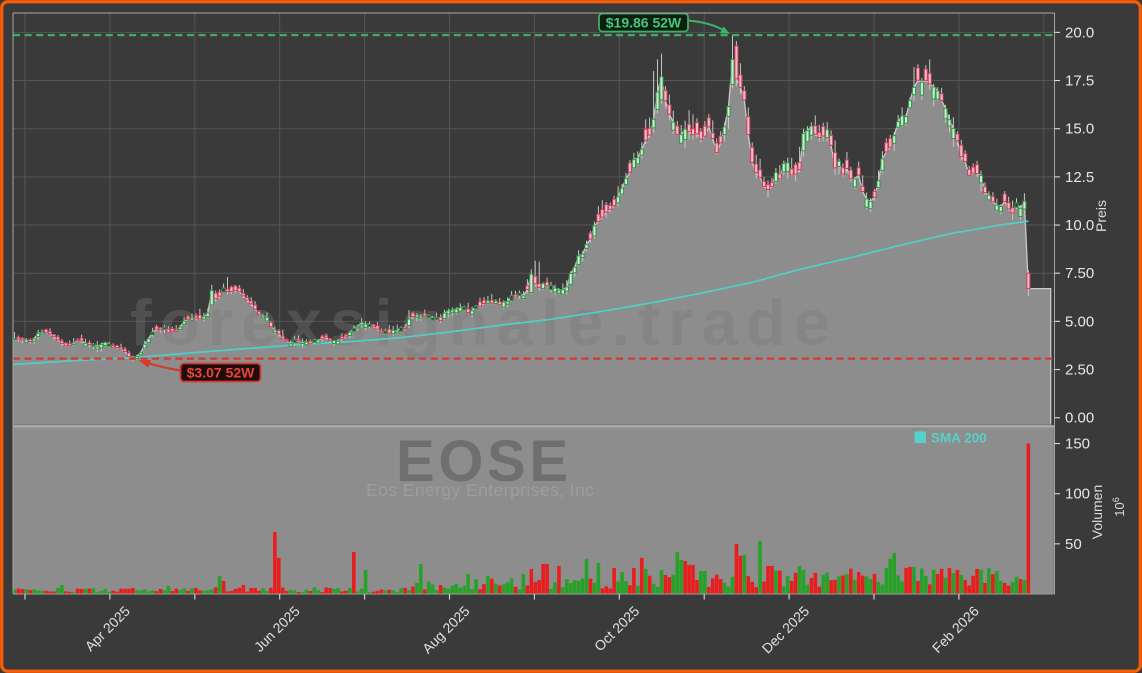 The width and height of the screenshot is (1142, 673). Describe the element at coordinates (1077, 444) in the screenshot. I see `svg-text: 150` at that location.